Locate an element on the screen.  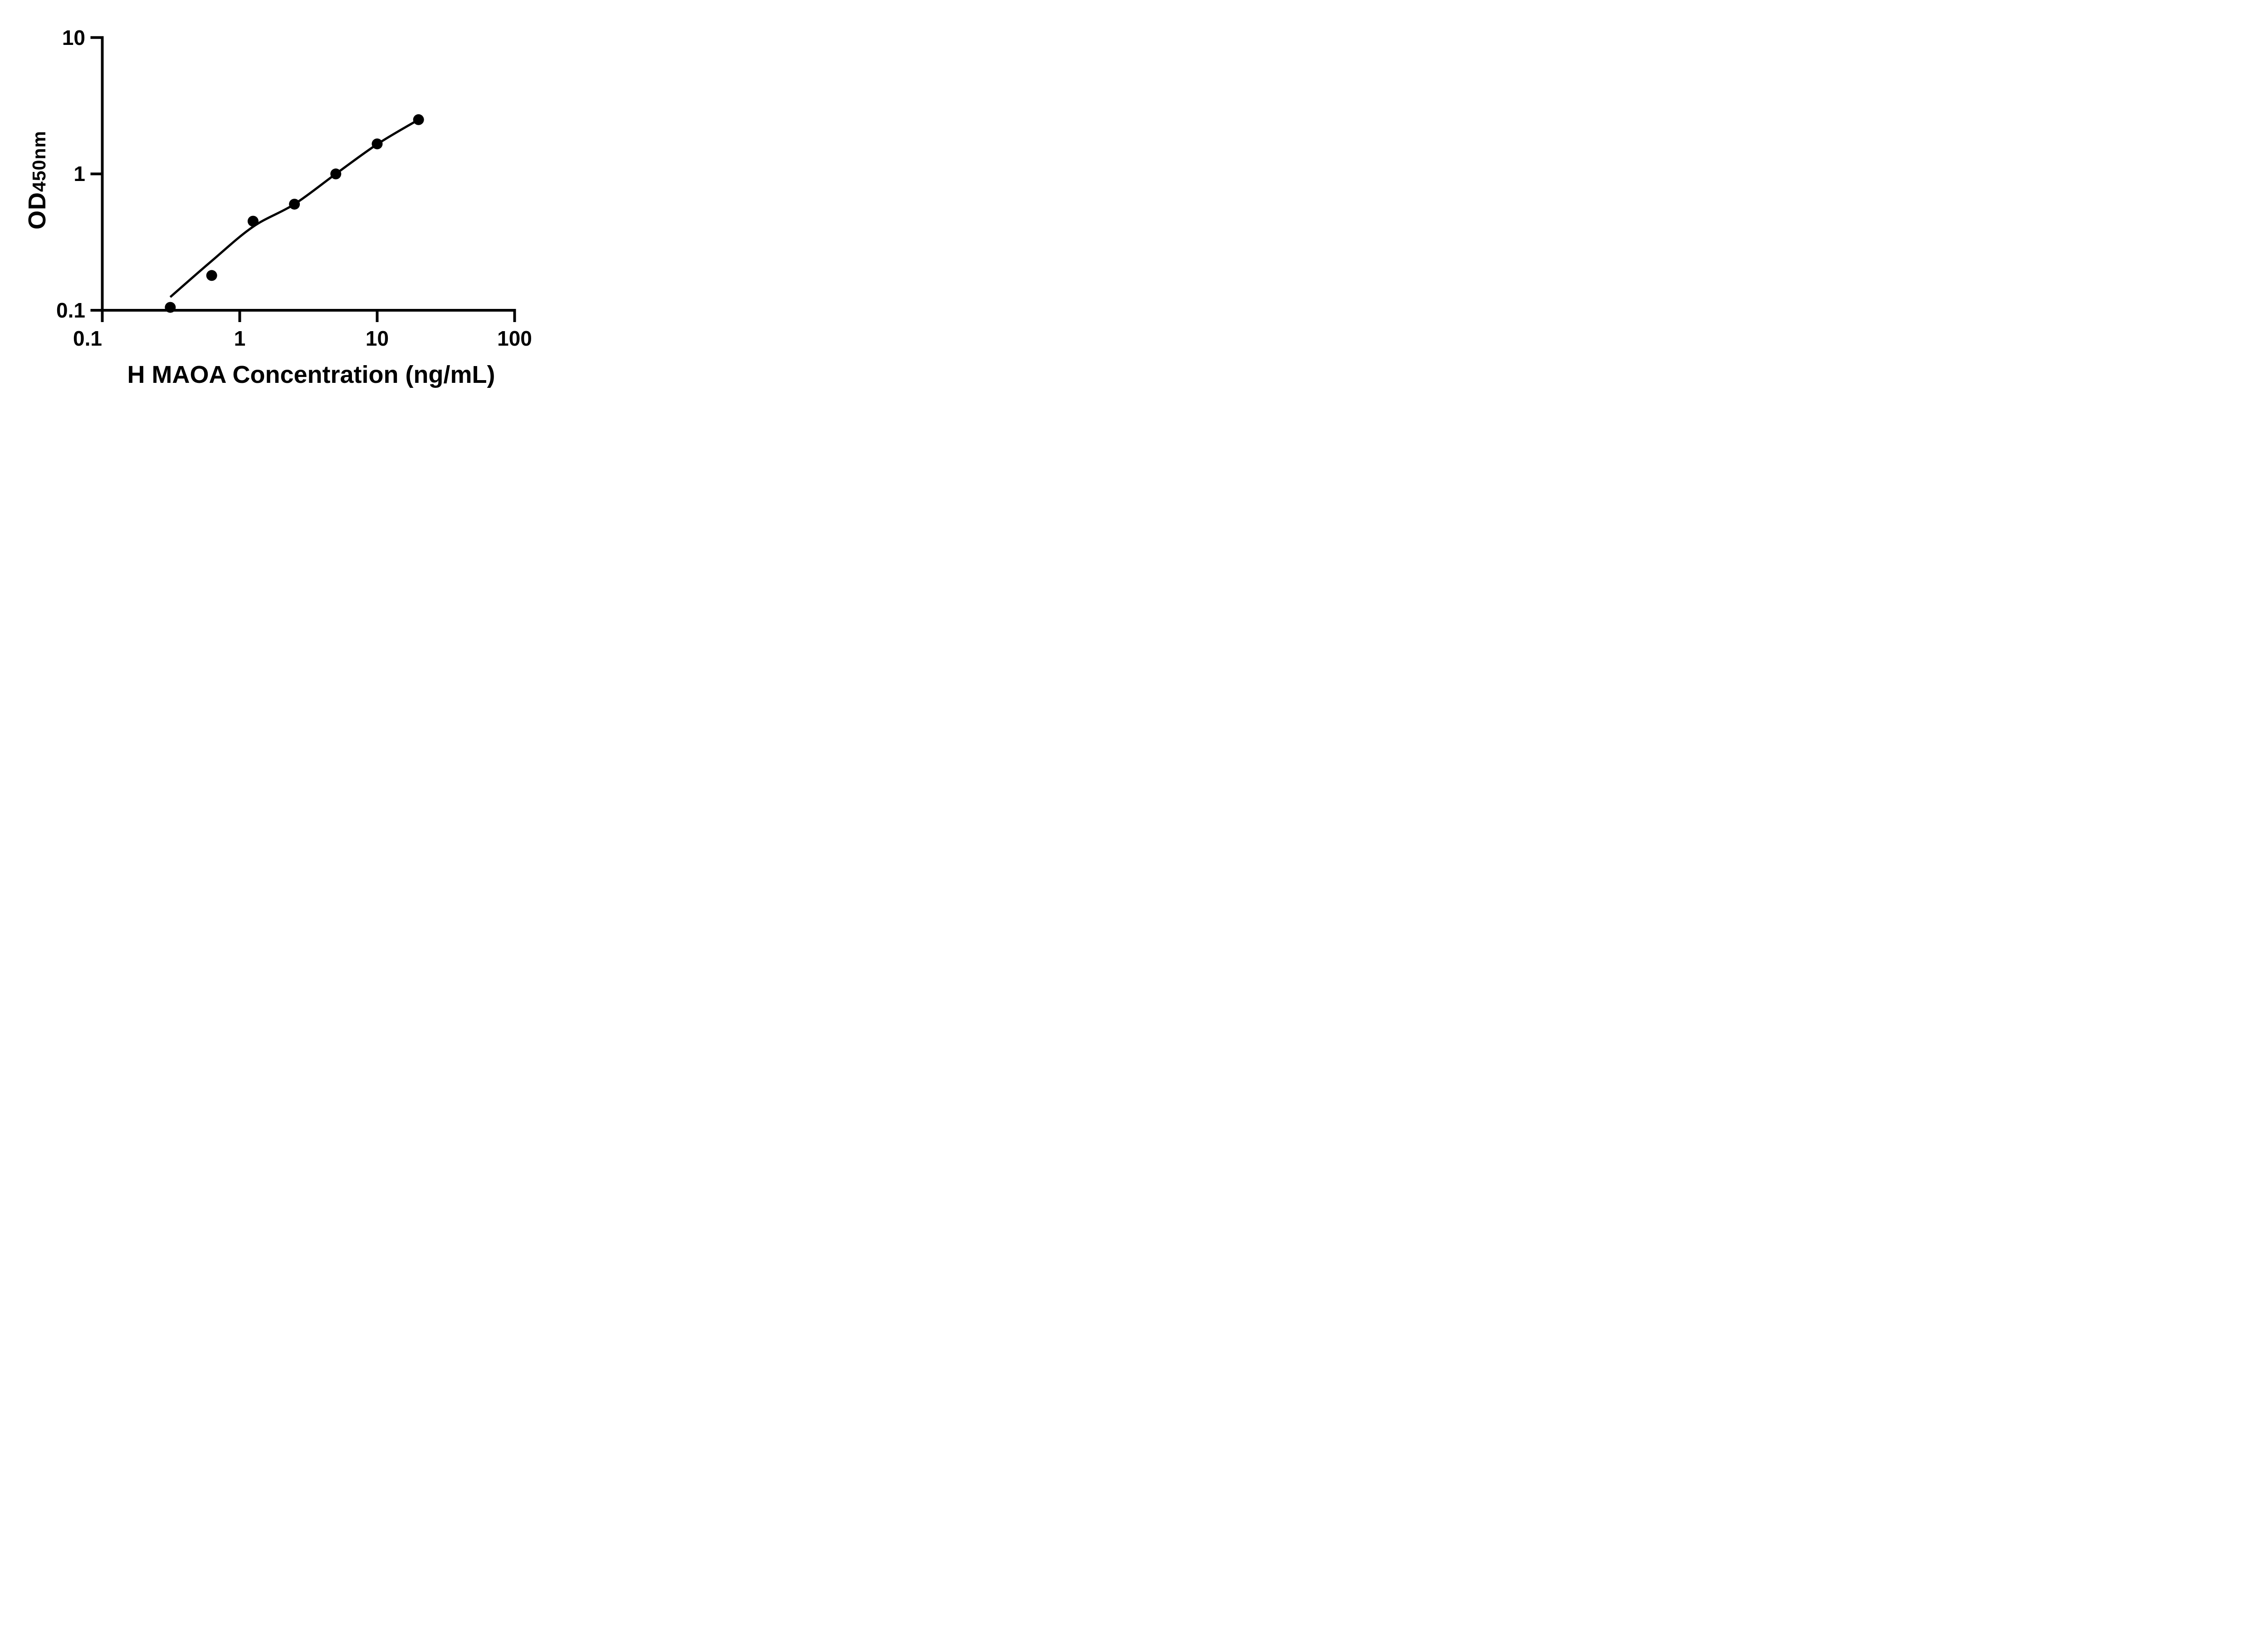
x-tick-label-10: 10 is located at coordinates (378, 338).